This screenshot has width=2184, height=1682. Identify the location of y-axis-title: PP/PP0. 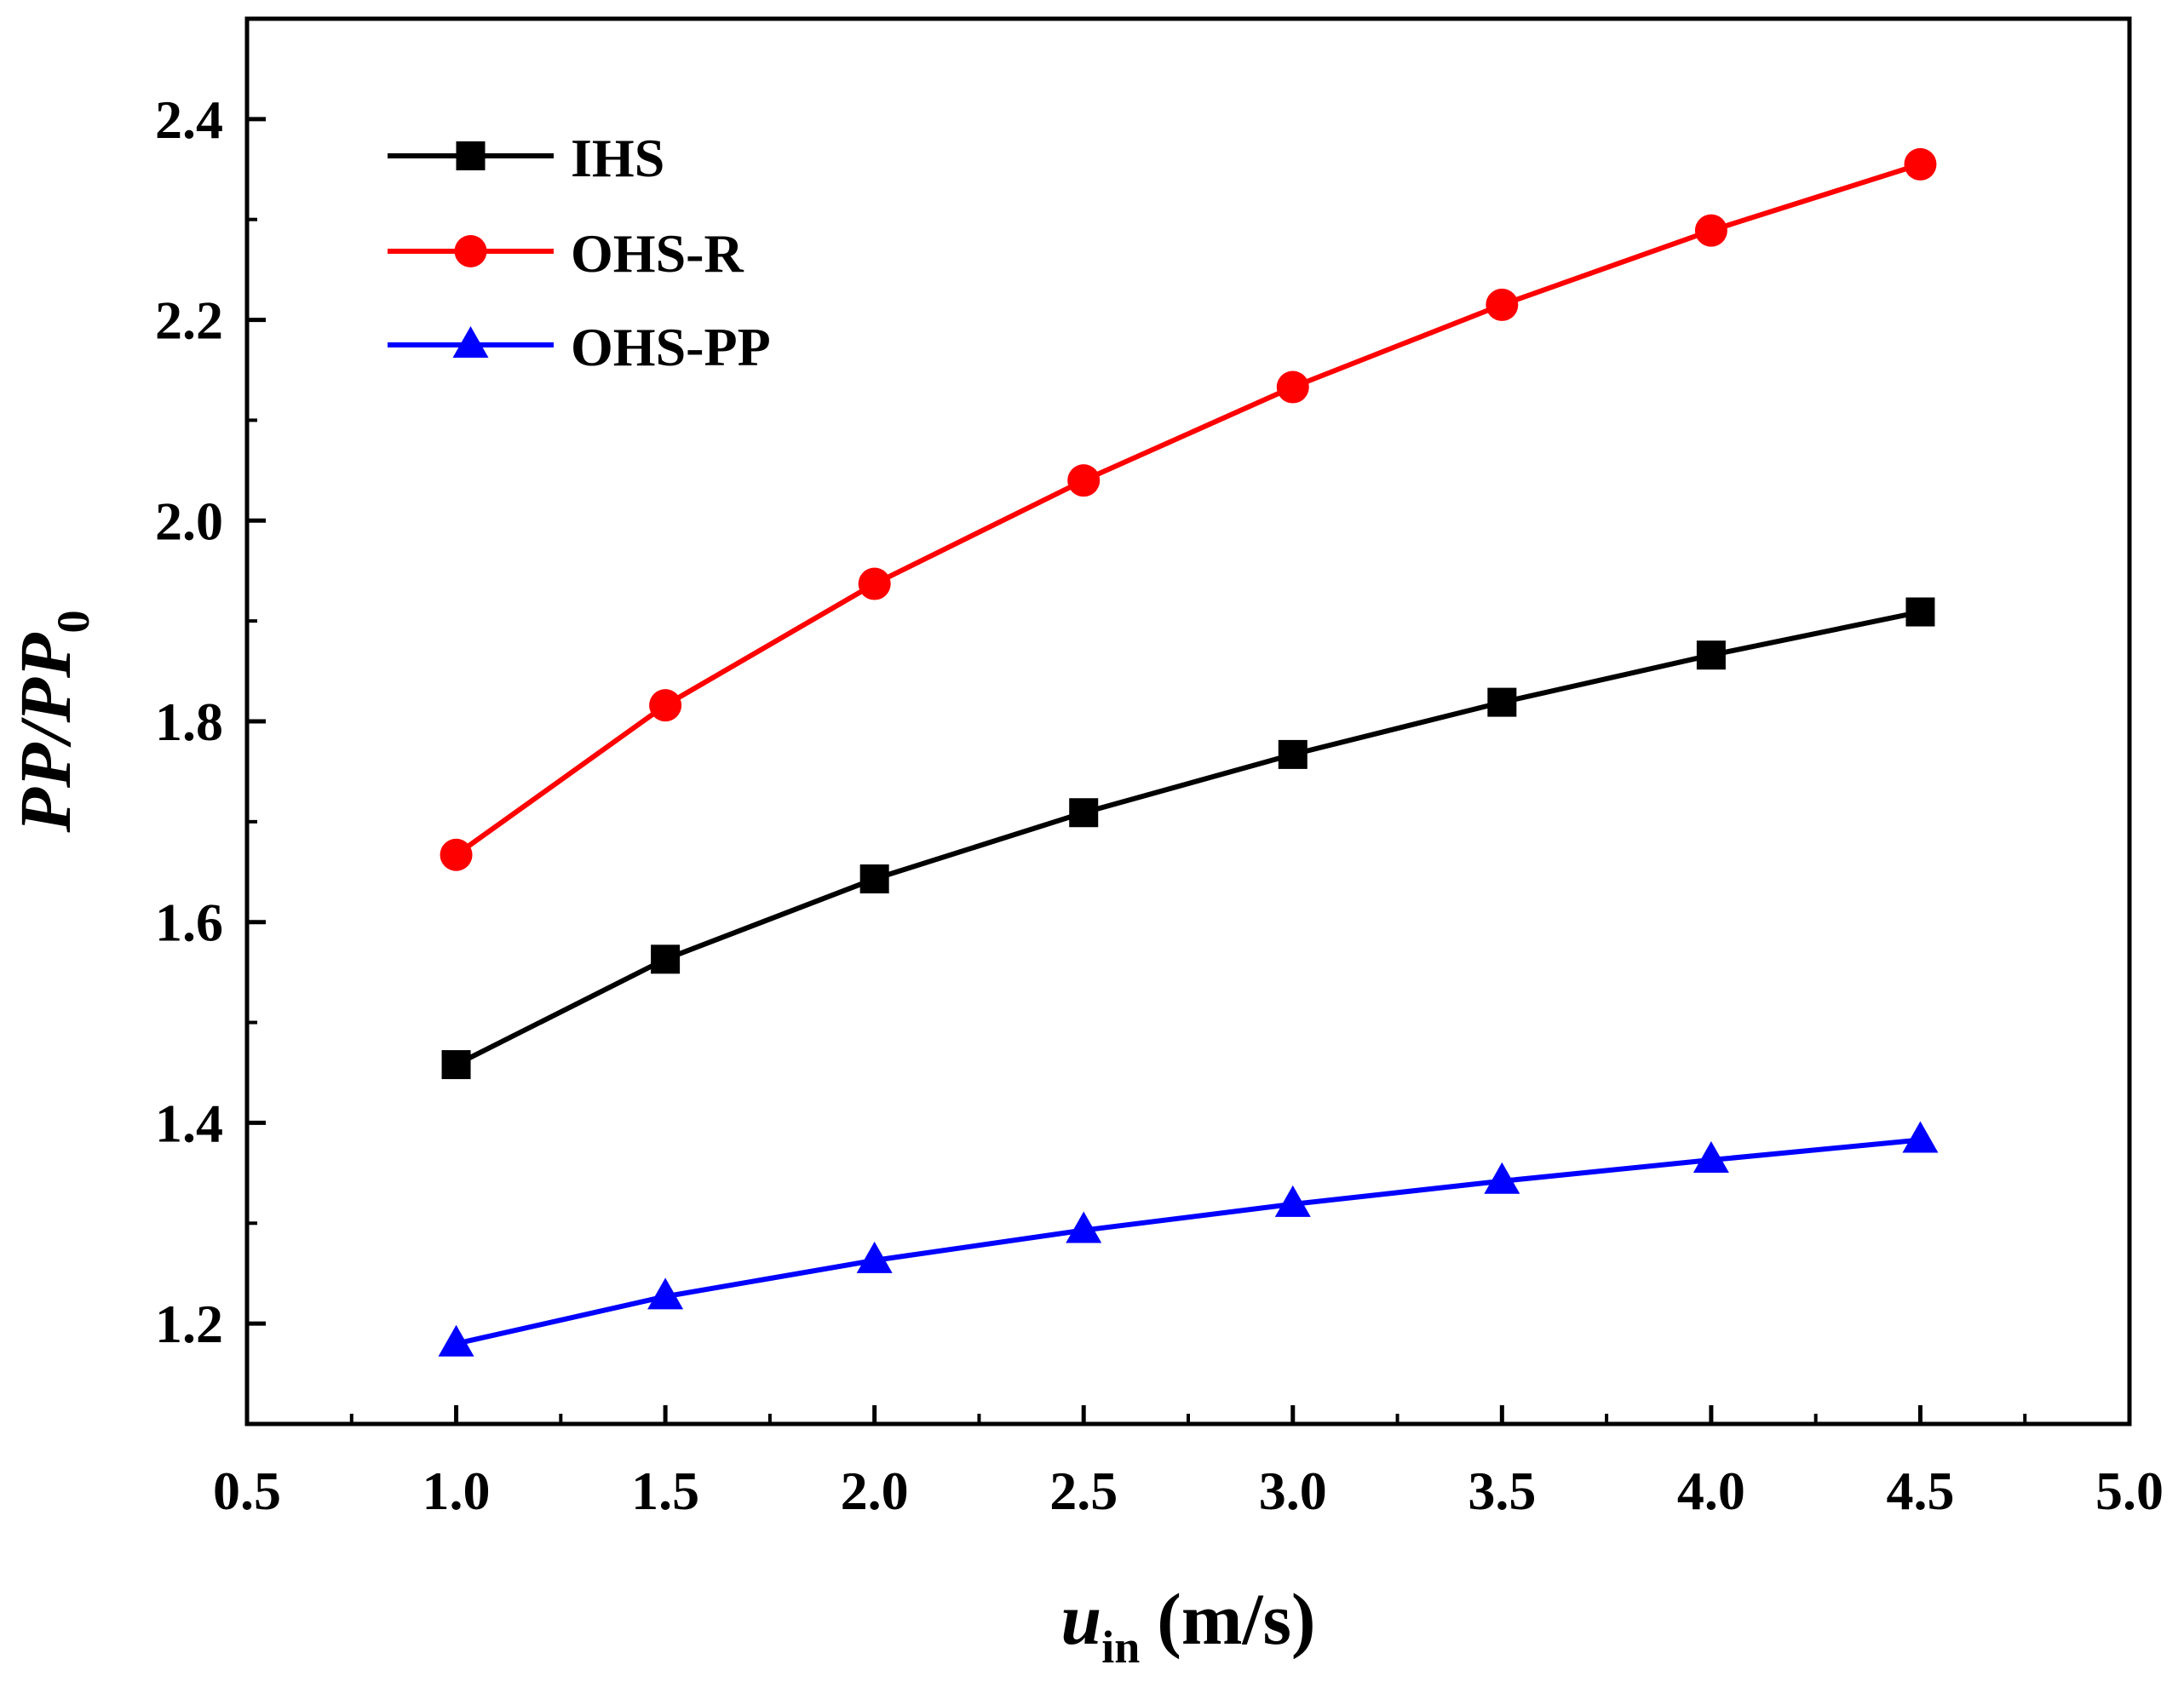
(51, 721).